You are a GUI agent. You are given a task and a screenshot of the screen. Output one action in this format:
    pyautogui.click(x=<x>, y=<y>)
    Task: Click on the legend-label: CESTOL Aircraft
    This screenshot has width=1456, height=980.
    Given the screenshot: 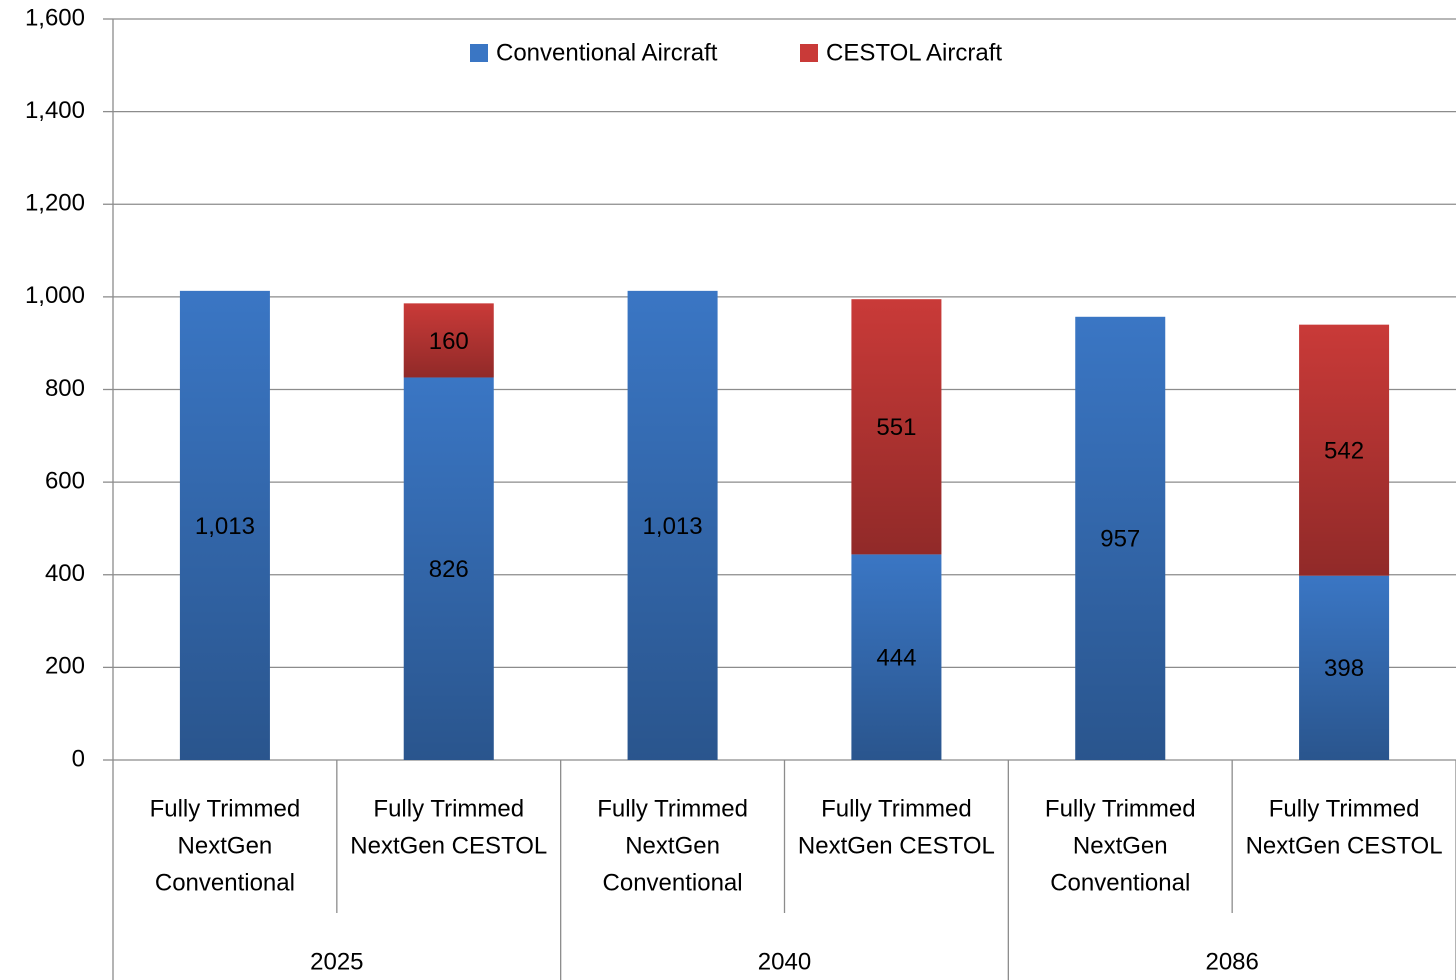 What is the action you would take?
    pyautogui.click(x=914, y=52)
    